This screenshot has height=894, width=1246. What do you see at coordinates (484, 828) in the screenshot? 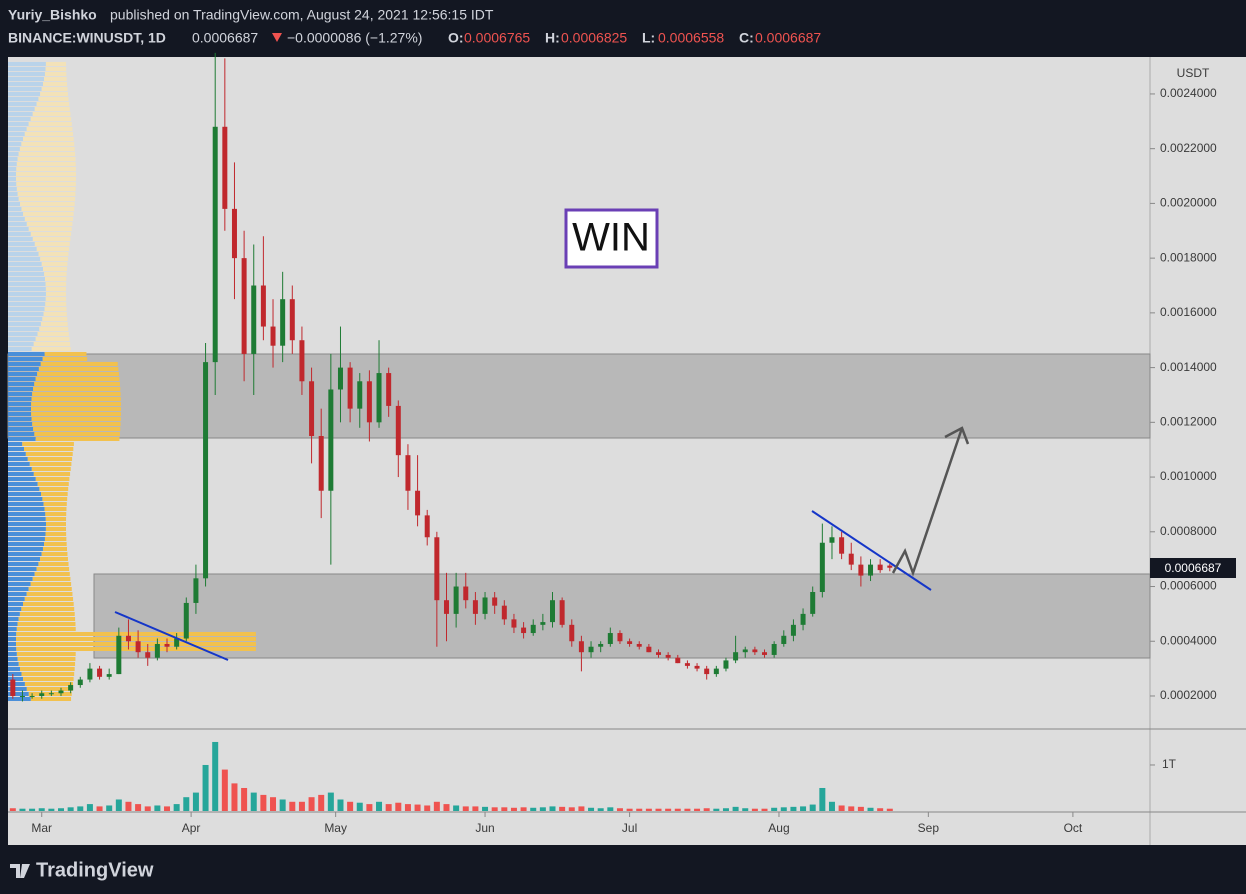
I see `x-tick-label: Jun` at bounding box center [484, 828].